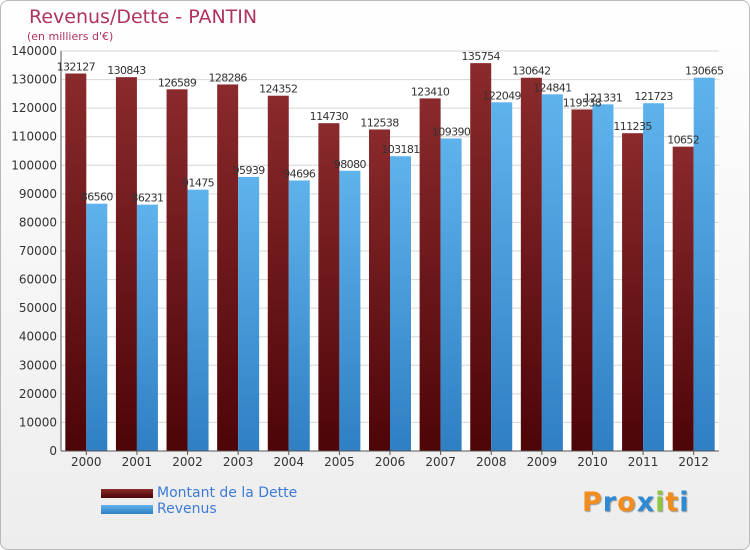 The image size is (750, 550). Describe the element at coordinates (38, 394) in the screenshot. I see `y-tick-label: 20000` at that location.